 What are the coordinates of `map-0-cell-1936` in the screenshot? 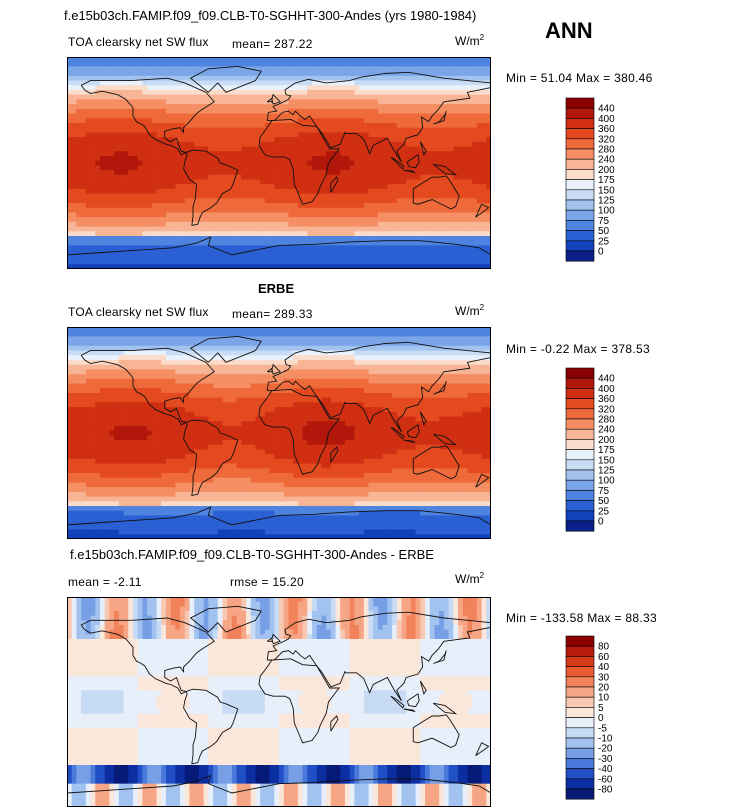 It's located at (286, 158).